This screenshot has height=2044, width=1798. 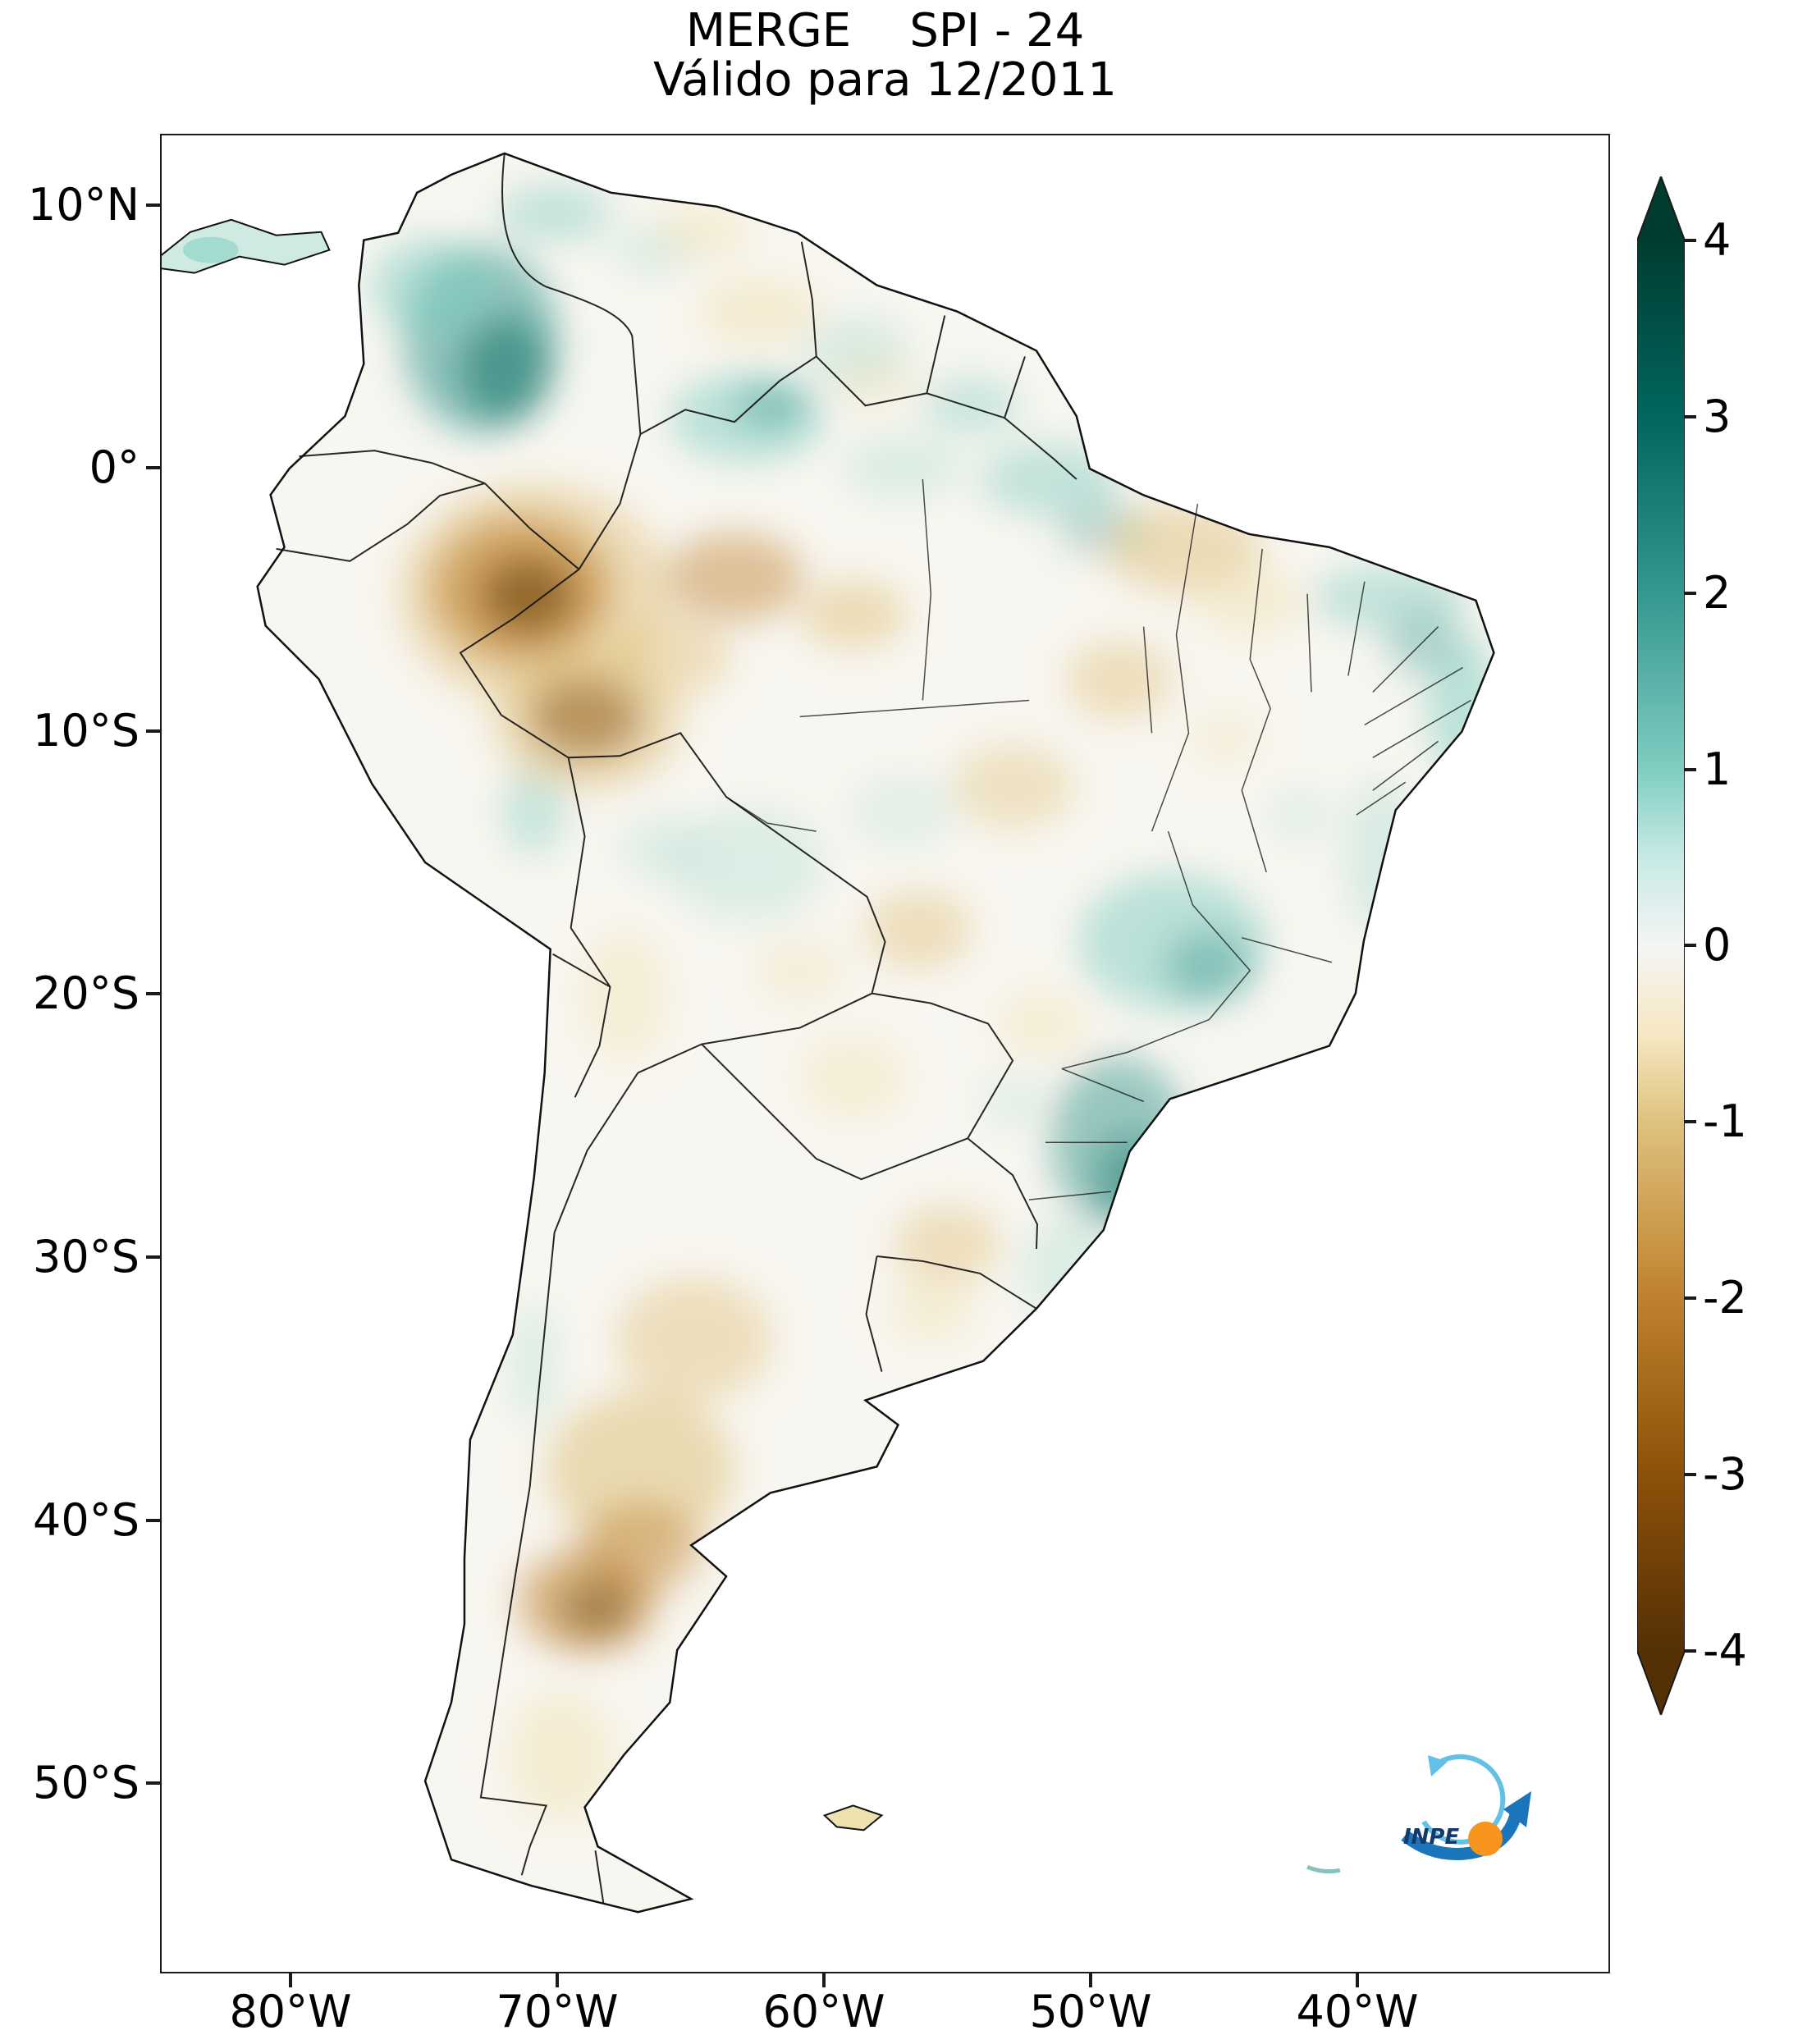 I want to click on y-tick-label: 0°, so click(x=114, y=467).